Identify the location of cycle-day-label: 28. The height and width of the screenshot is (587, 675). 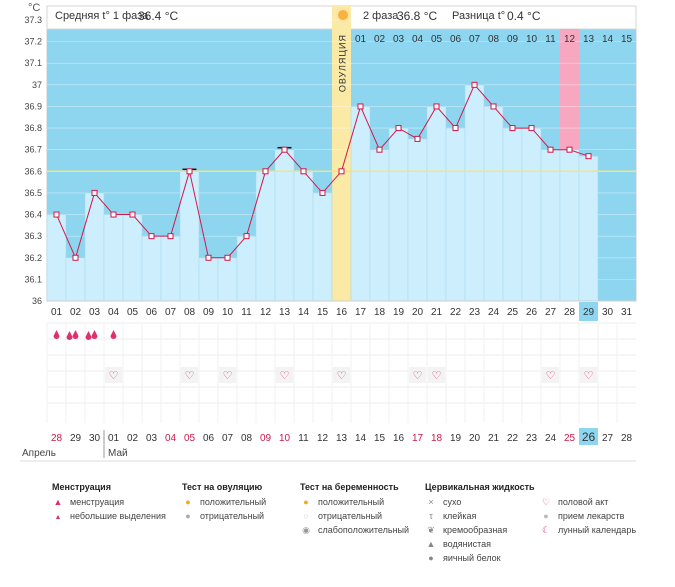
(570, 312).